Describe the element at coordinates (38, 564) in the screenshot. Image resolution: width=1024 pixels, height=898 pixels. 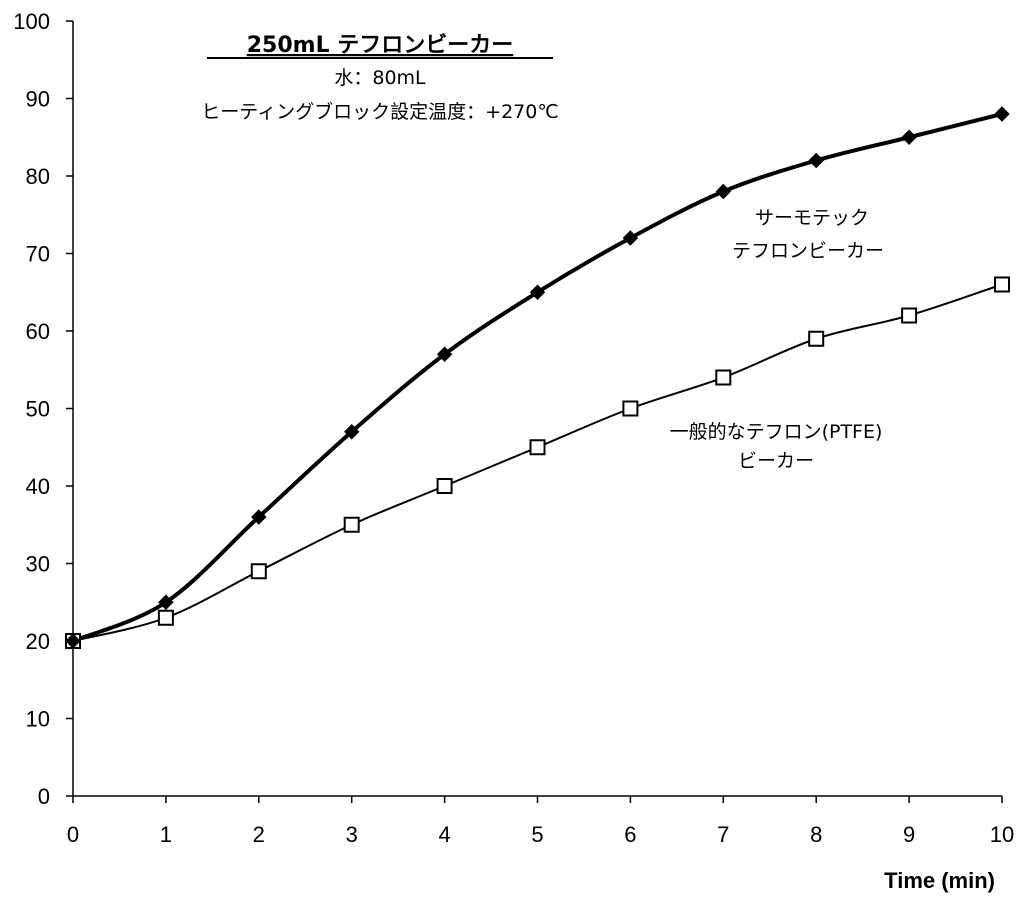
I see `y-tick-label: 30` at that location.